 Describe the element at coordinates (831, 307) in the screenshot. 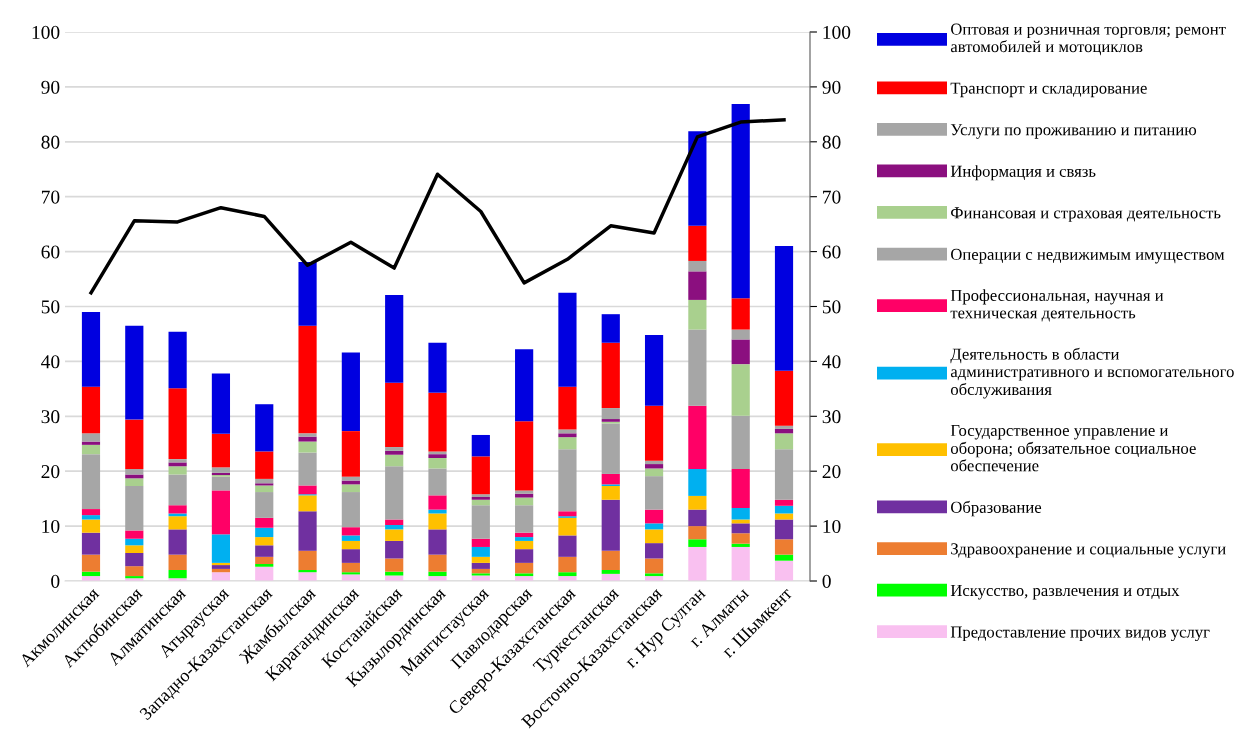

I see `y2-tick-label: 50` at that location.